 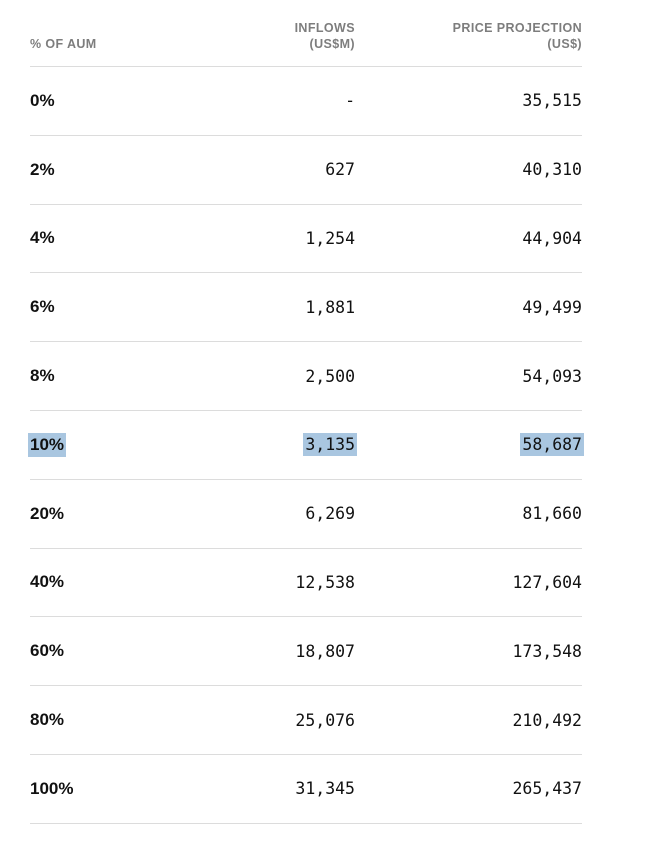 What do you see at coordinates (267, 100) in the screenshot?
I see `inflows-cell: -` at bounding box center [267, 100].